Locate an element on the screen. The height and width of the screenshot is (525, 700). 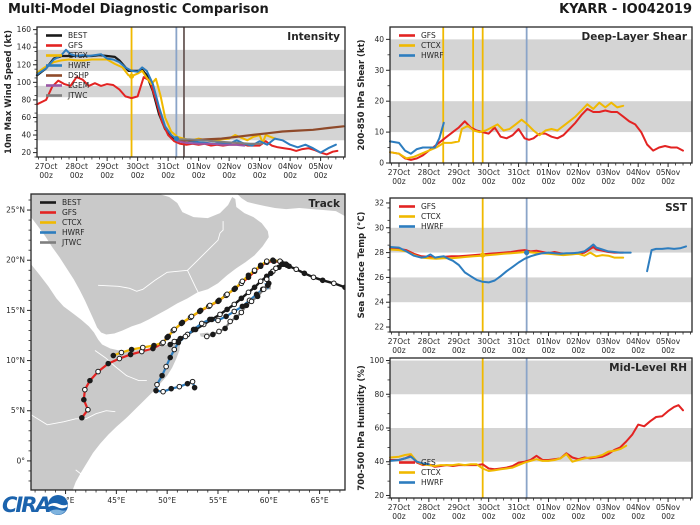
svg-text: CTCX is located at coordinates (72, 222).